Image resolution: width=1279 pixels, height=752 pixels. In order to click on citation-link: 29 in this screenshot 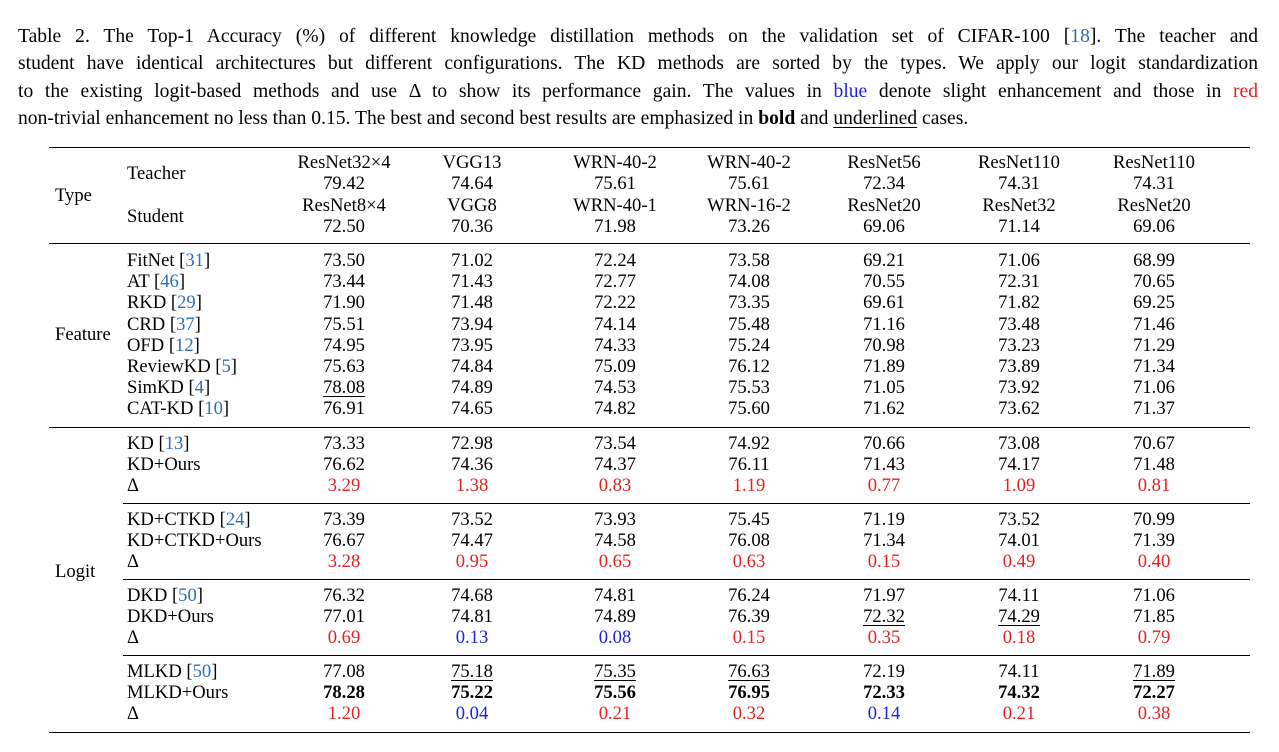, I will do `click(186, 303)`.